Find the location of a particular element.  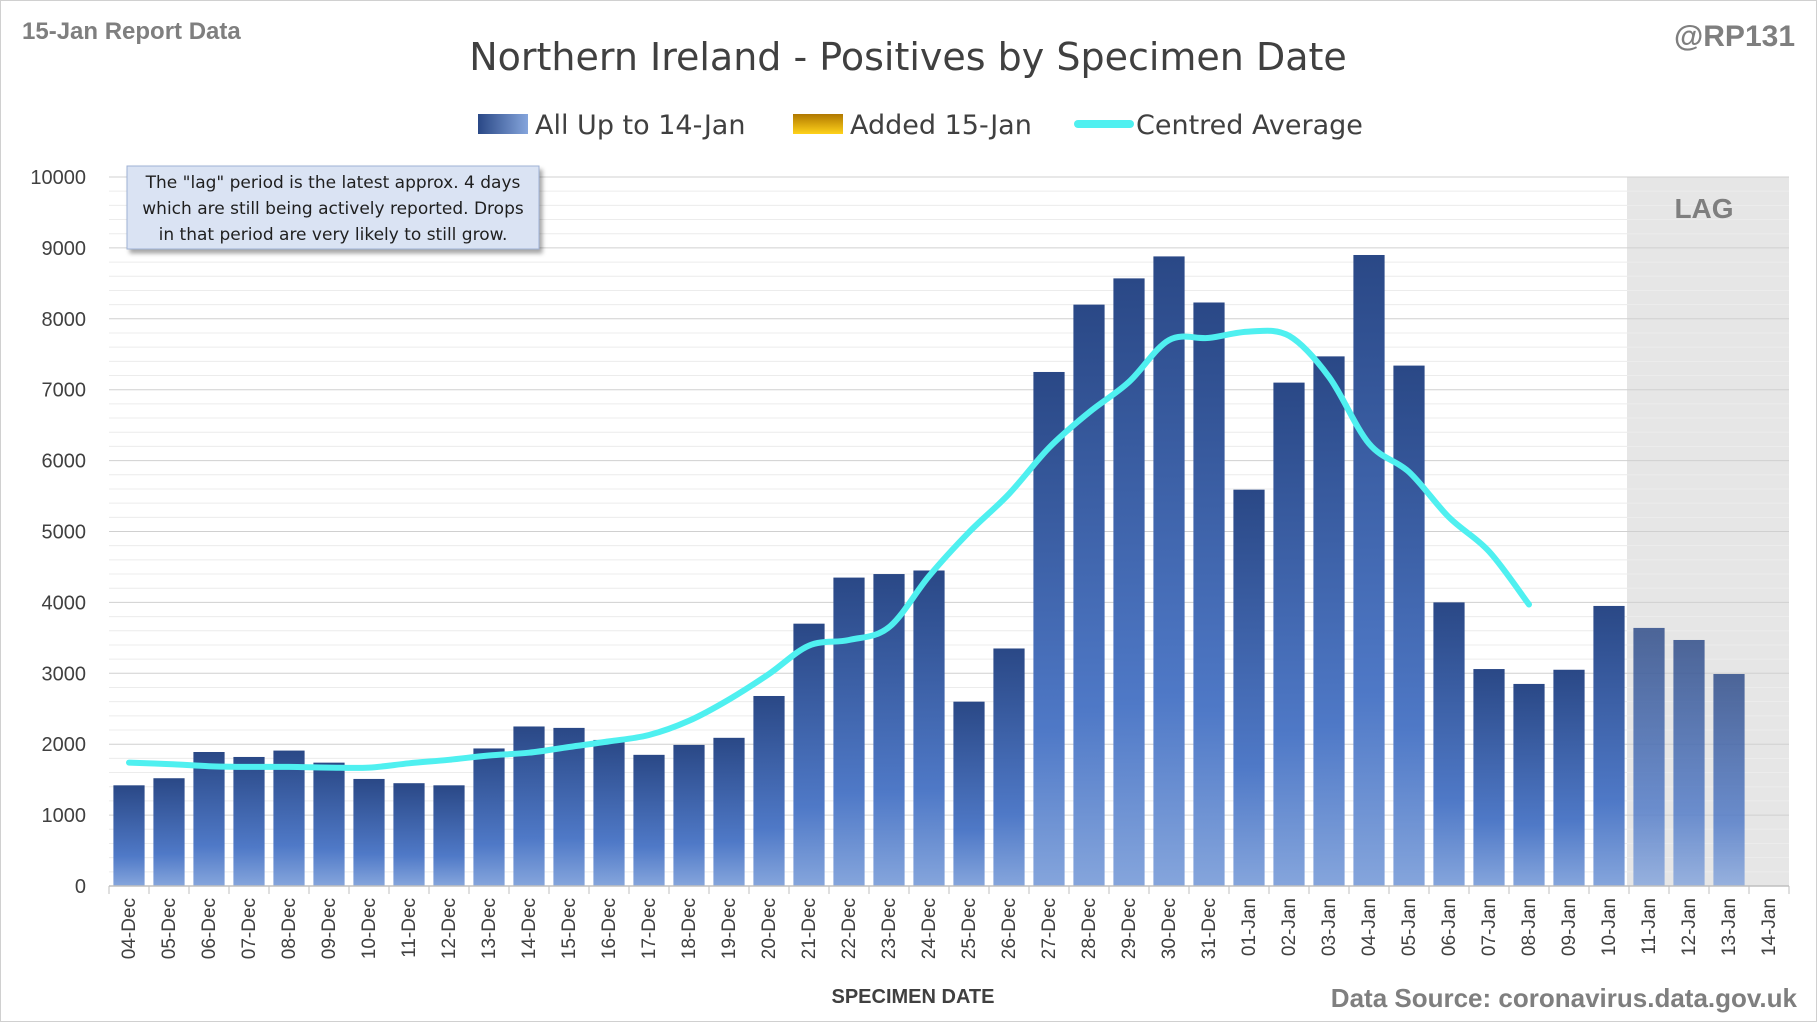

data-source: Data Source: coronavirus.data.gov.uk is located at coordinates (1564, 998).